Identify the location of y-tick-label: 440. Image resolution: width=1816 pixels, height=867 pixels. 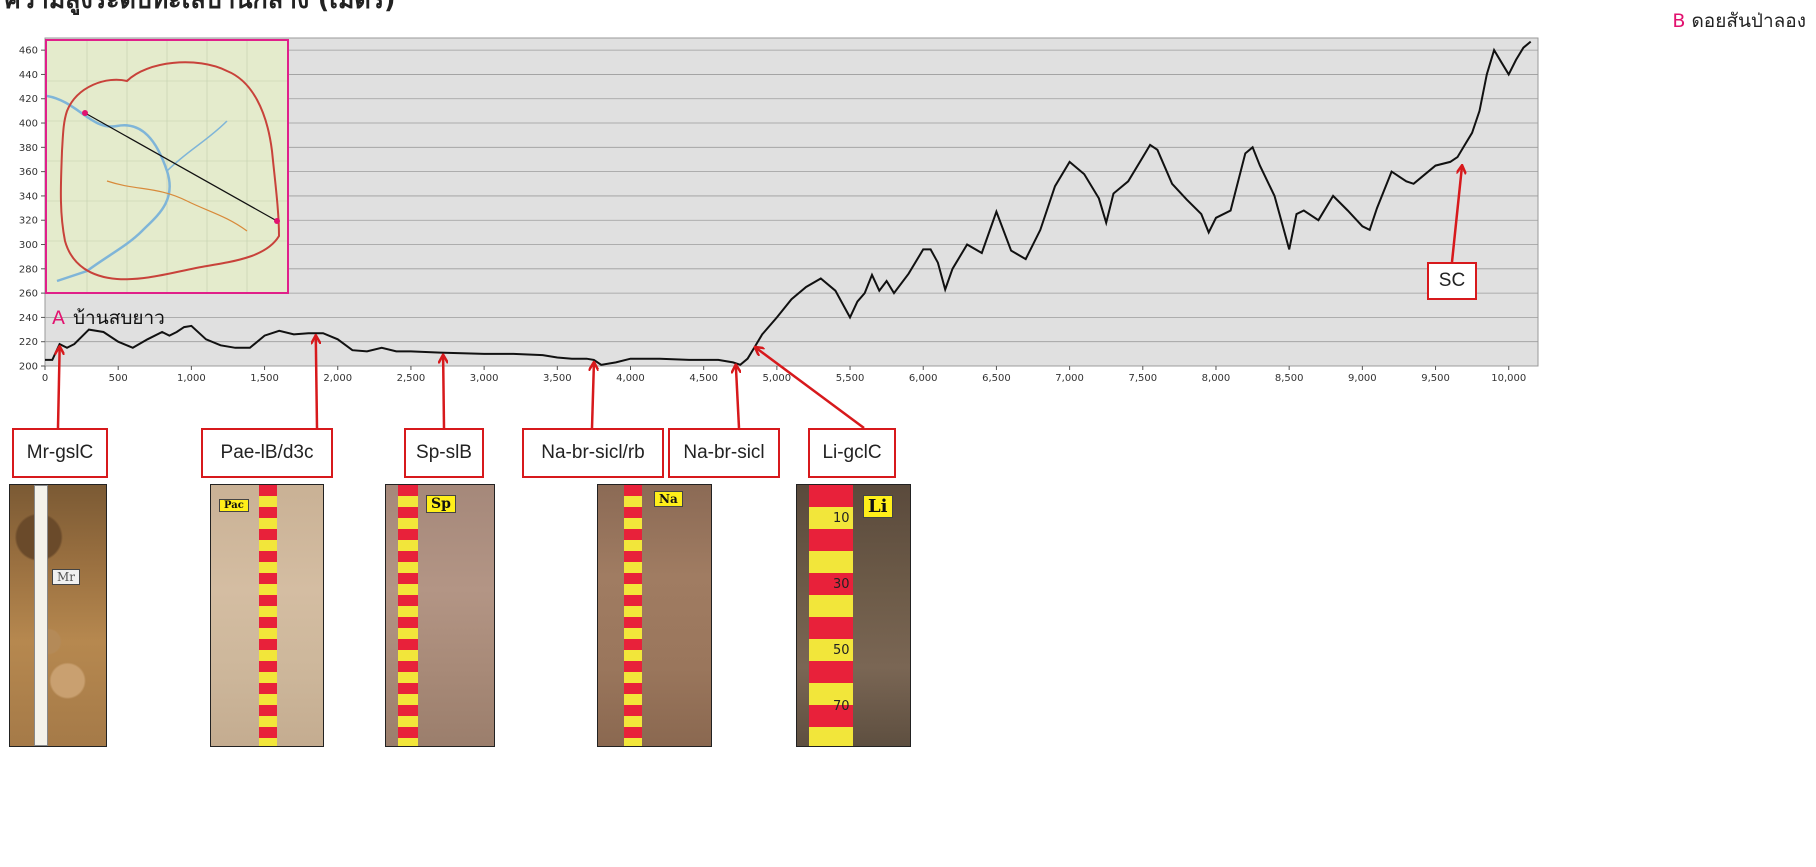
(28, 75).